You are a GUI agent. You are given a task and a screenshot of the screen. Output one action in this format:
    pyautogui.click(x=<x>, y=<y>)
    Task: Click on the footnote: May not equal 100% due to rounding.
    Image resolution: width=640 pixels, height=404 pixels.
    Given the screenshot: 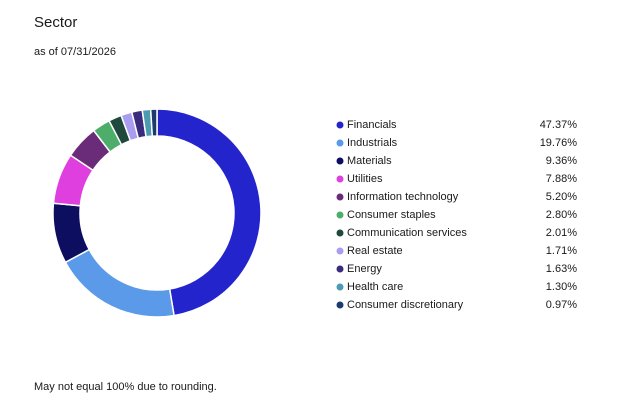 What is the action you would take?
    pyautogui.click(x=125, y=387)
    